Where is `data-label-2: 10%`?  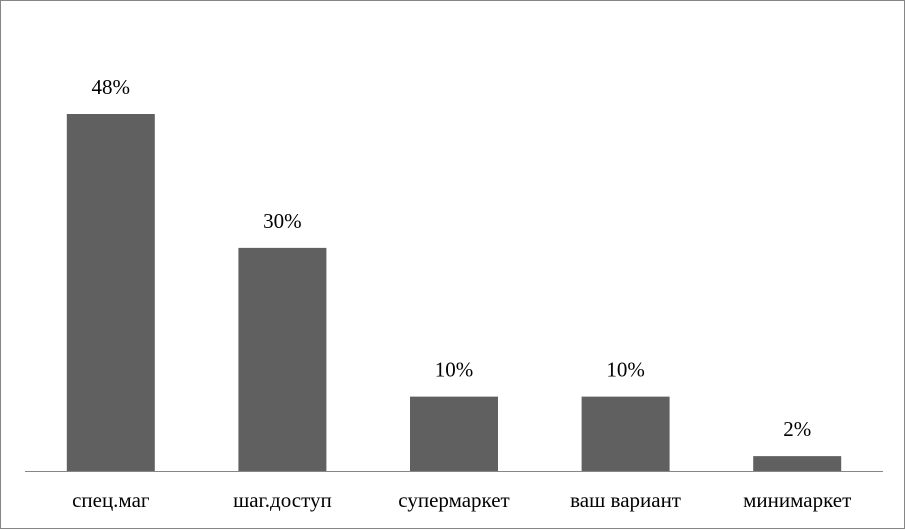 data-label-2: 10% is located at coordinates (454, 370).